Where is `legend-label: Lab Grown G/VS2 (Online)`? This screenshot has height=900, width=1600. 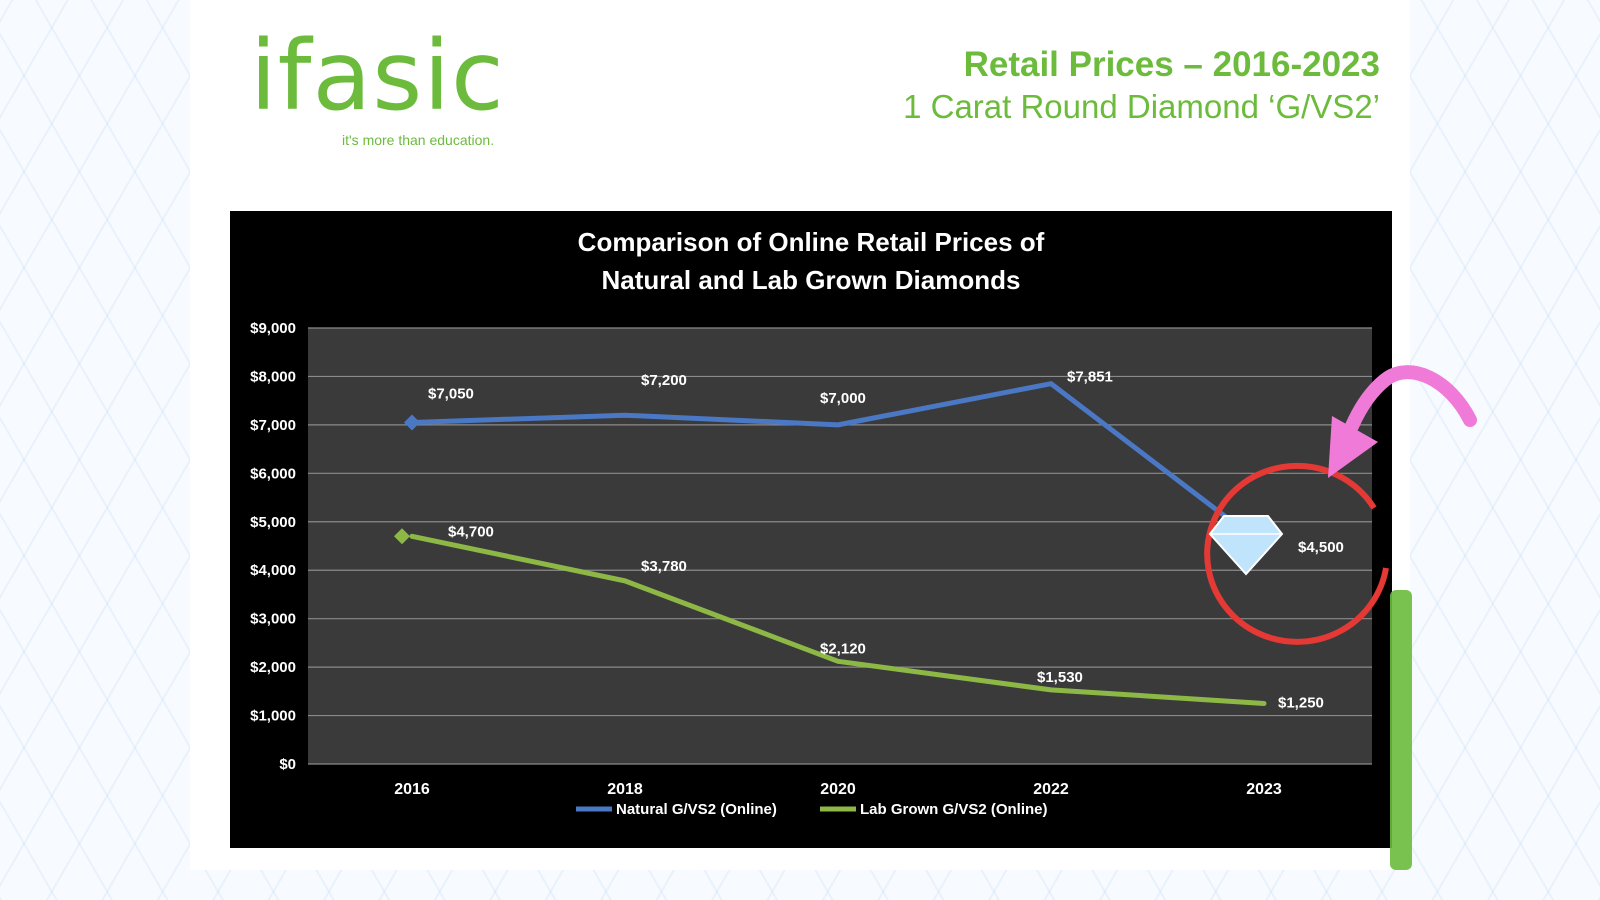 legend-label: Lab Grown G/VS2 (Online) is located at coordinates (954, 809).